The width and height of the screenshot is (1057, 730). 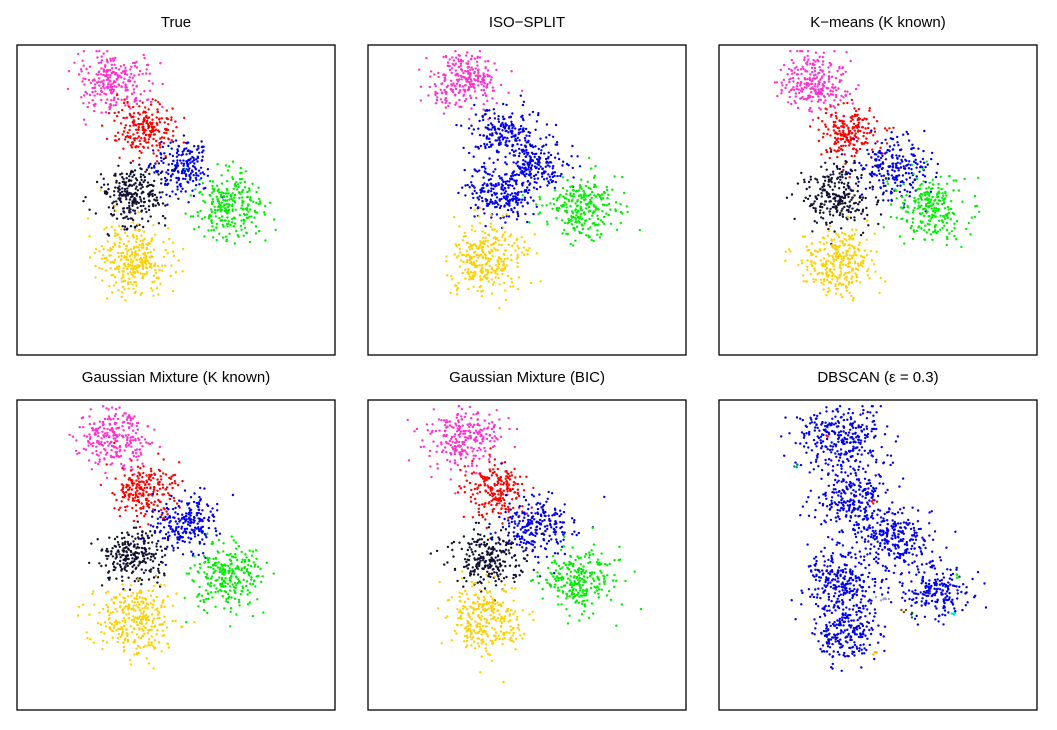 I want to click on scatter-plot, so click(x=527, y=200).